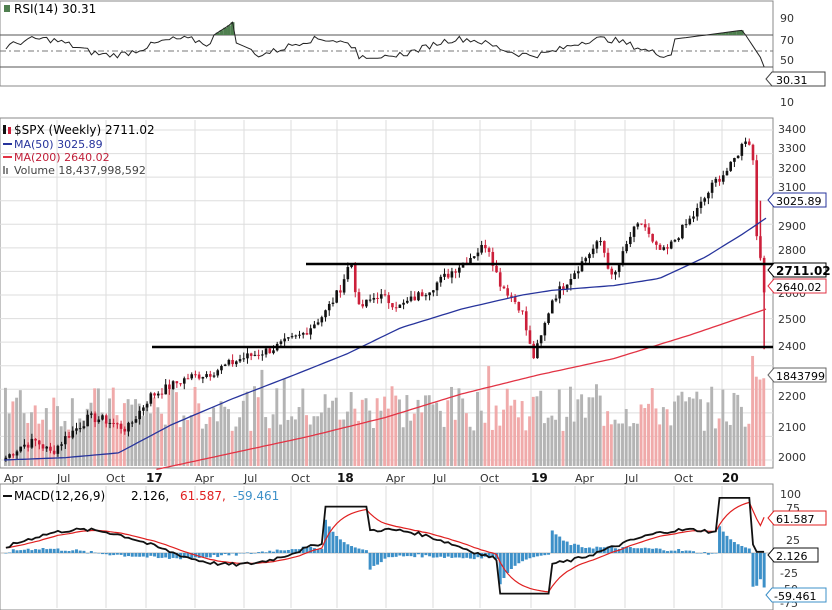 The image size is (832, 610). What do you see at coordinates (141, 496) in the screenshot?
I see `macd-legend: MACD(12,26,9) 2.126, 61.587, -59.461` at bounding box center [141, 496].